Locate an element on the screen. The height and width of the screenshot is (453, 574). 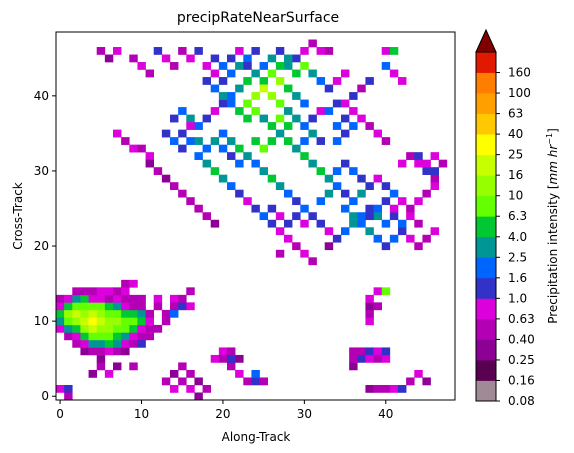
colorbar-extend-triangle is located at coordinates (486, 40).